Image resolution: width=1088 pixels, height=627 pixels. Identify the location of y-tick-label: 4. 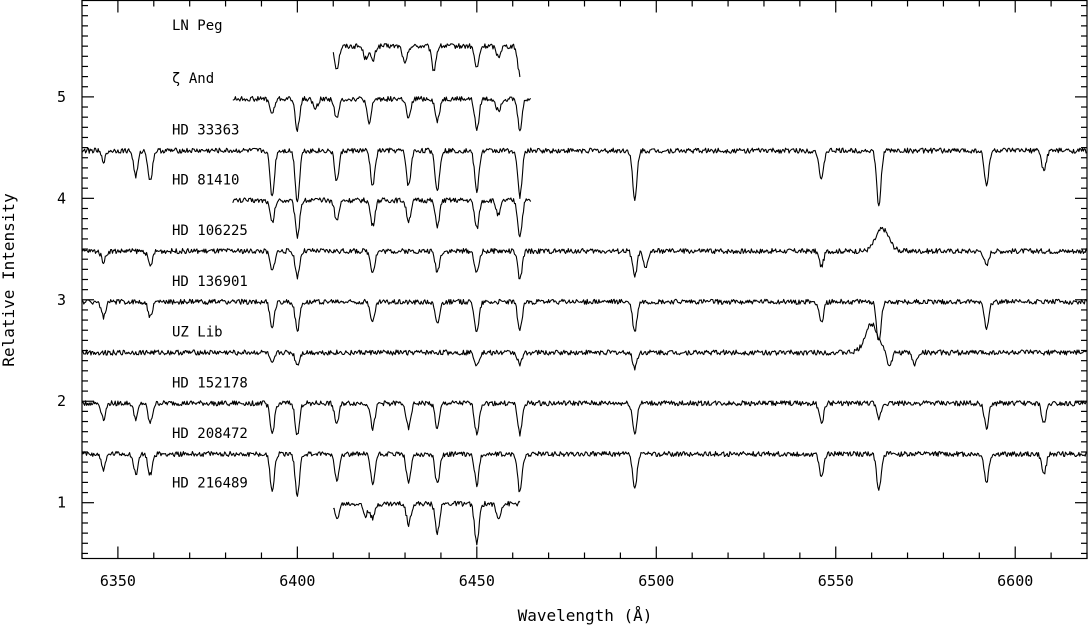
(61, 198).